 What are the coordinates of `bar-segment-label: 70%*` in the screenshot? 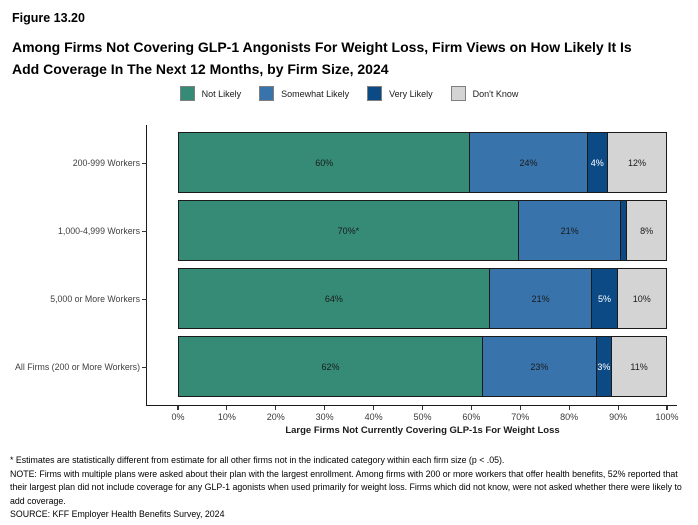 It's located at (348, 230).